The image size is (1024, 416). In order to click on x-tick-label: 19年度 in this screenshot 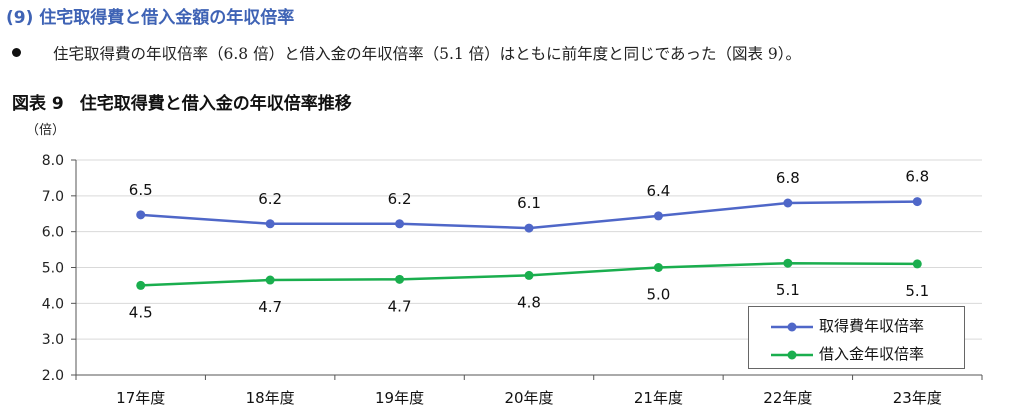, I will do `click(399, 398)`.